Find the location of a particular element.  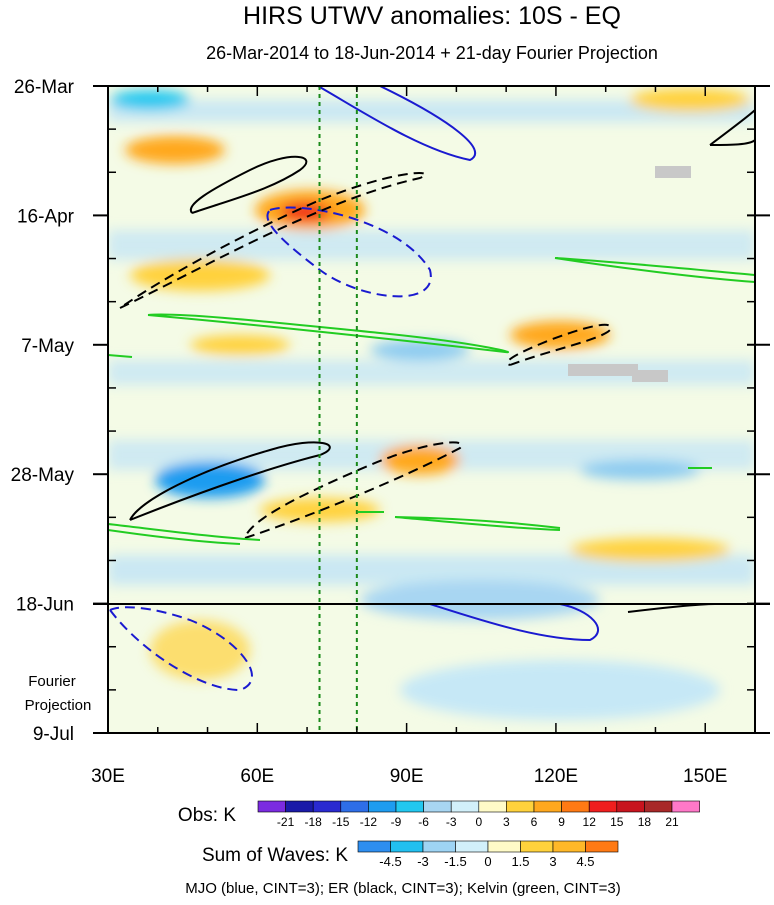

obs-legend-label: -3 is located at coordinates (451, 822).